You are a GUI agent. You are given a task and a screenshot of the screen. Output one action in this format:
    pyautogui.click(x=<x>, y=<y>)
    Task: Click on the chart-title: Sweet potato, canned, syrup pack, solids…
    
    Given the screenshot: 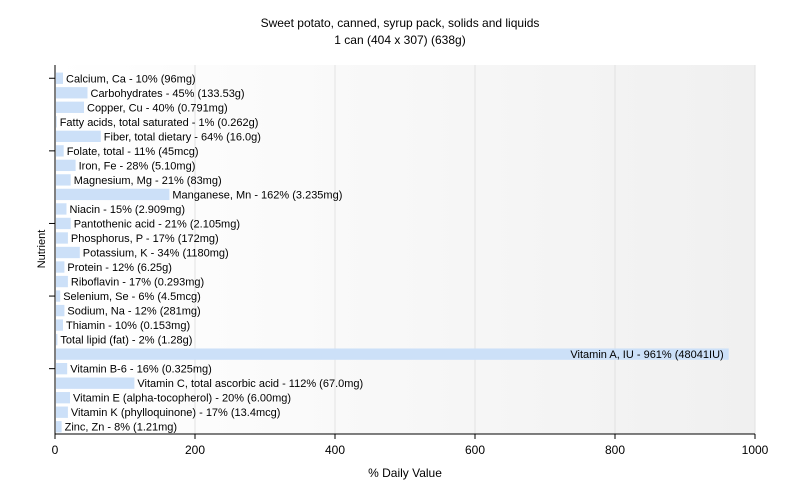 What is the action you would take?
    pyautogui.click(x=400, y=23)
    